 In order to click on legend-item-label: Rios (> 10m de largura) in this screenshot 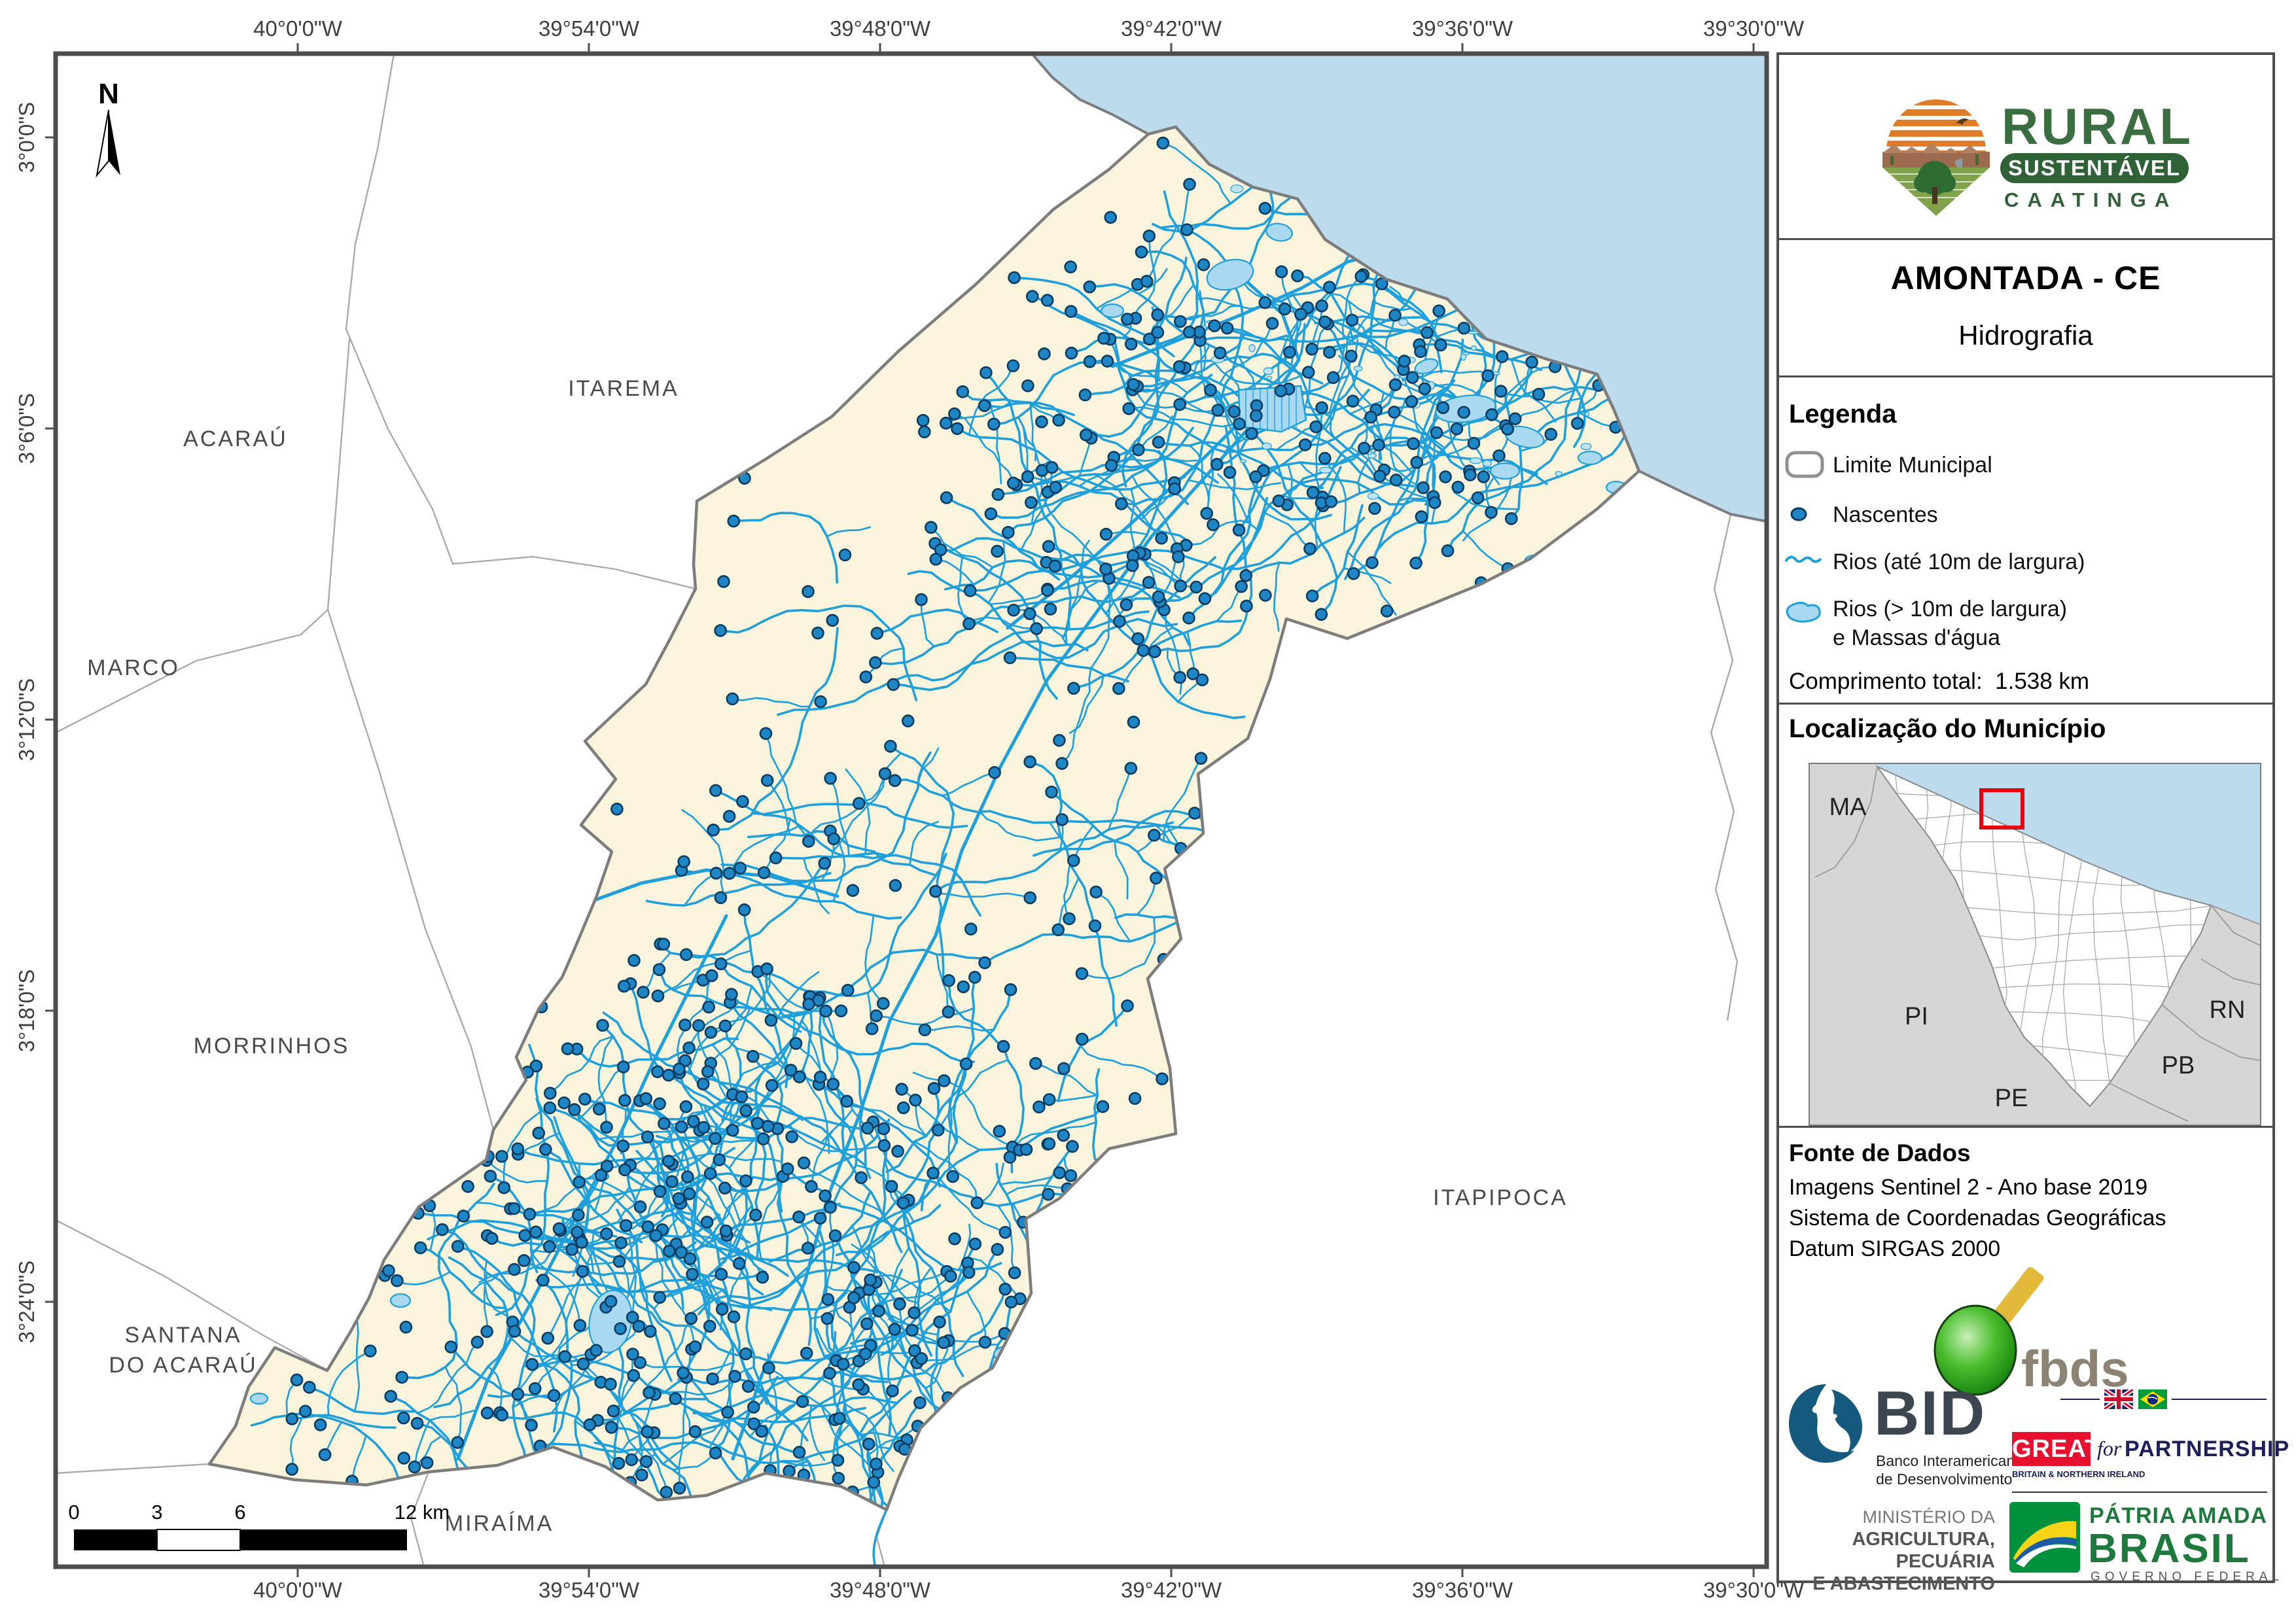, I will do `click(1951, 609)`.